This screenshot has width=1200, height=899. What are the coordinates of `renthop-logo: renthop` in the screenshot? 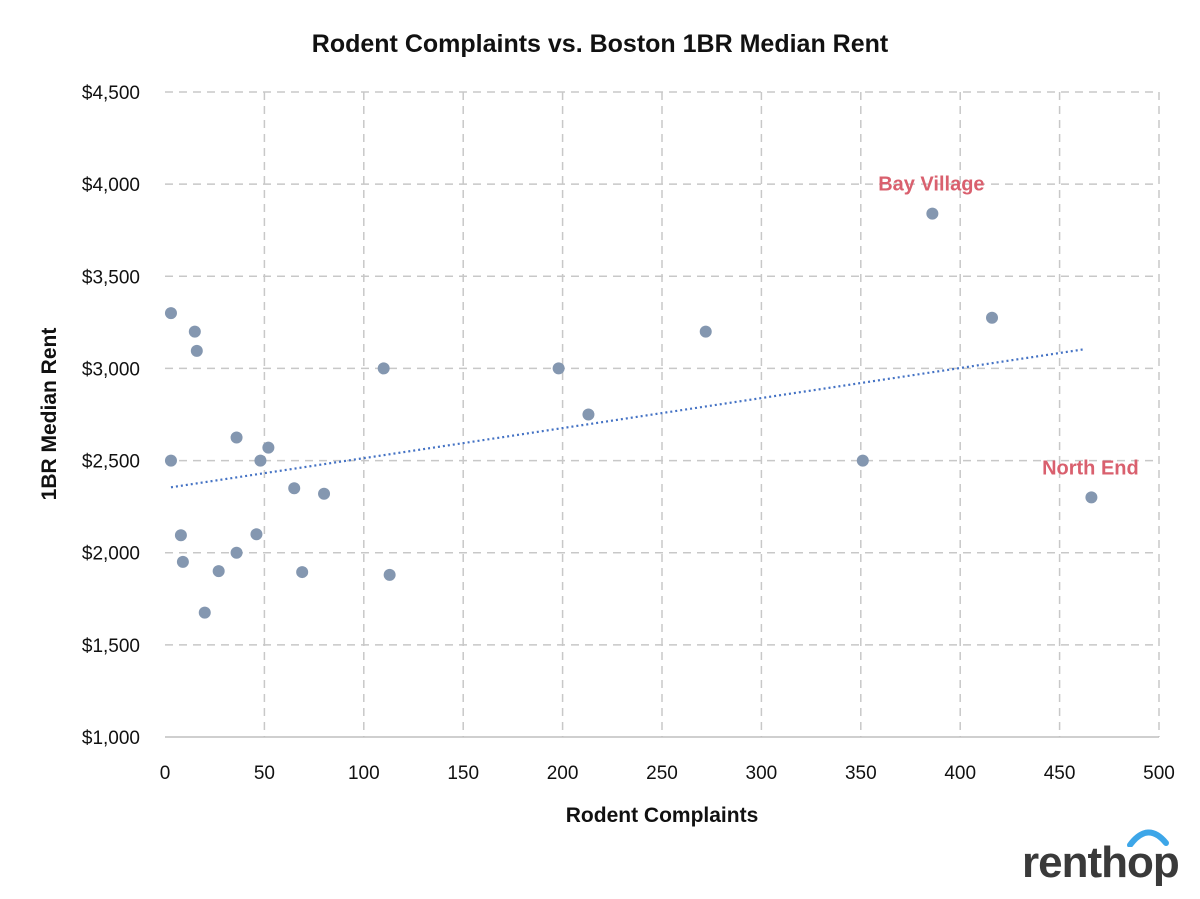 It's located at (1101, 857).